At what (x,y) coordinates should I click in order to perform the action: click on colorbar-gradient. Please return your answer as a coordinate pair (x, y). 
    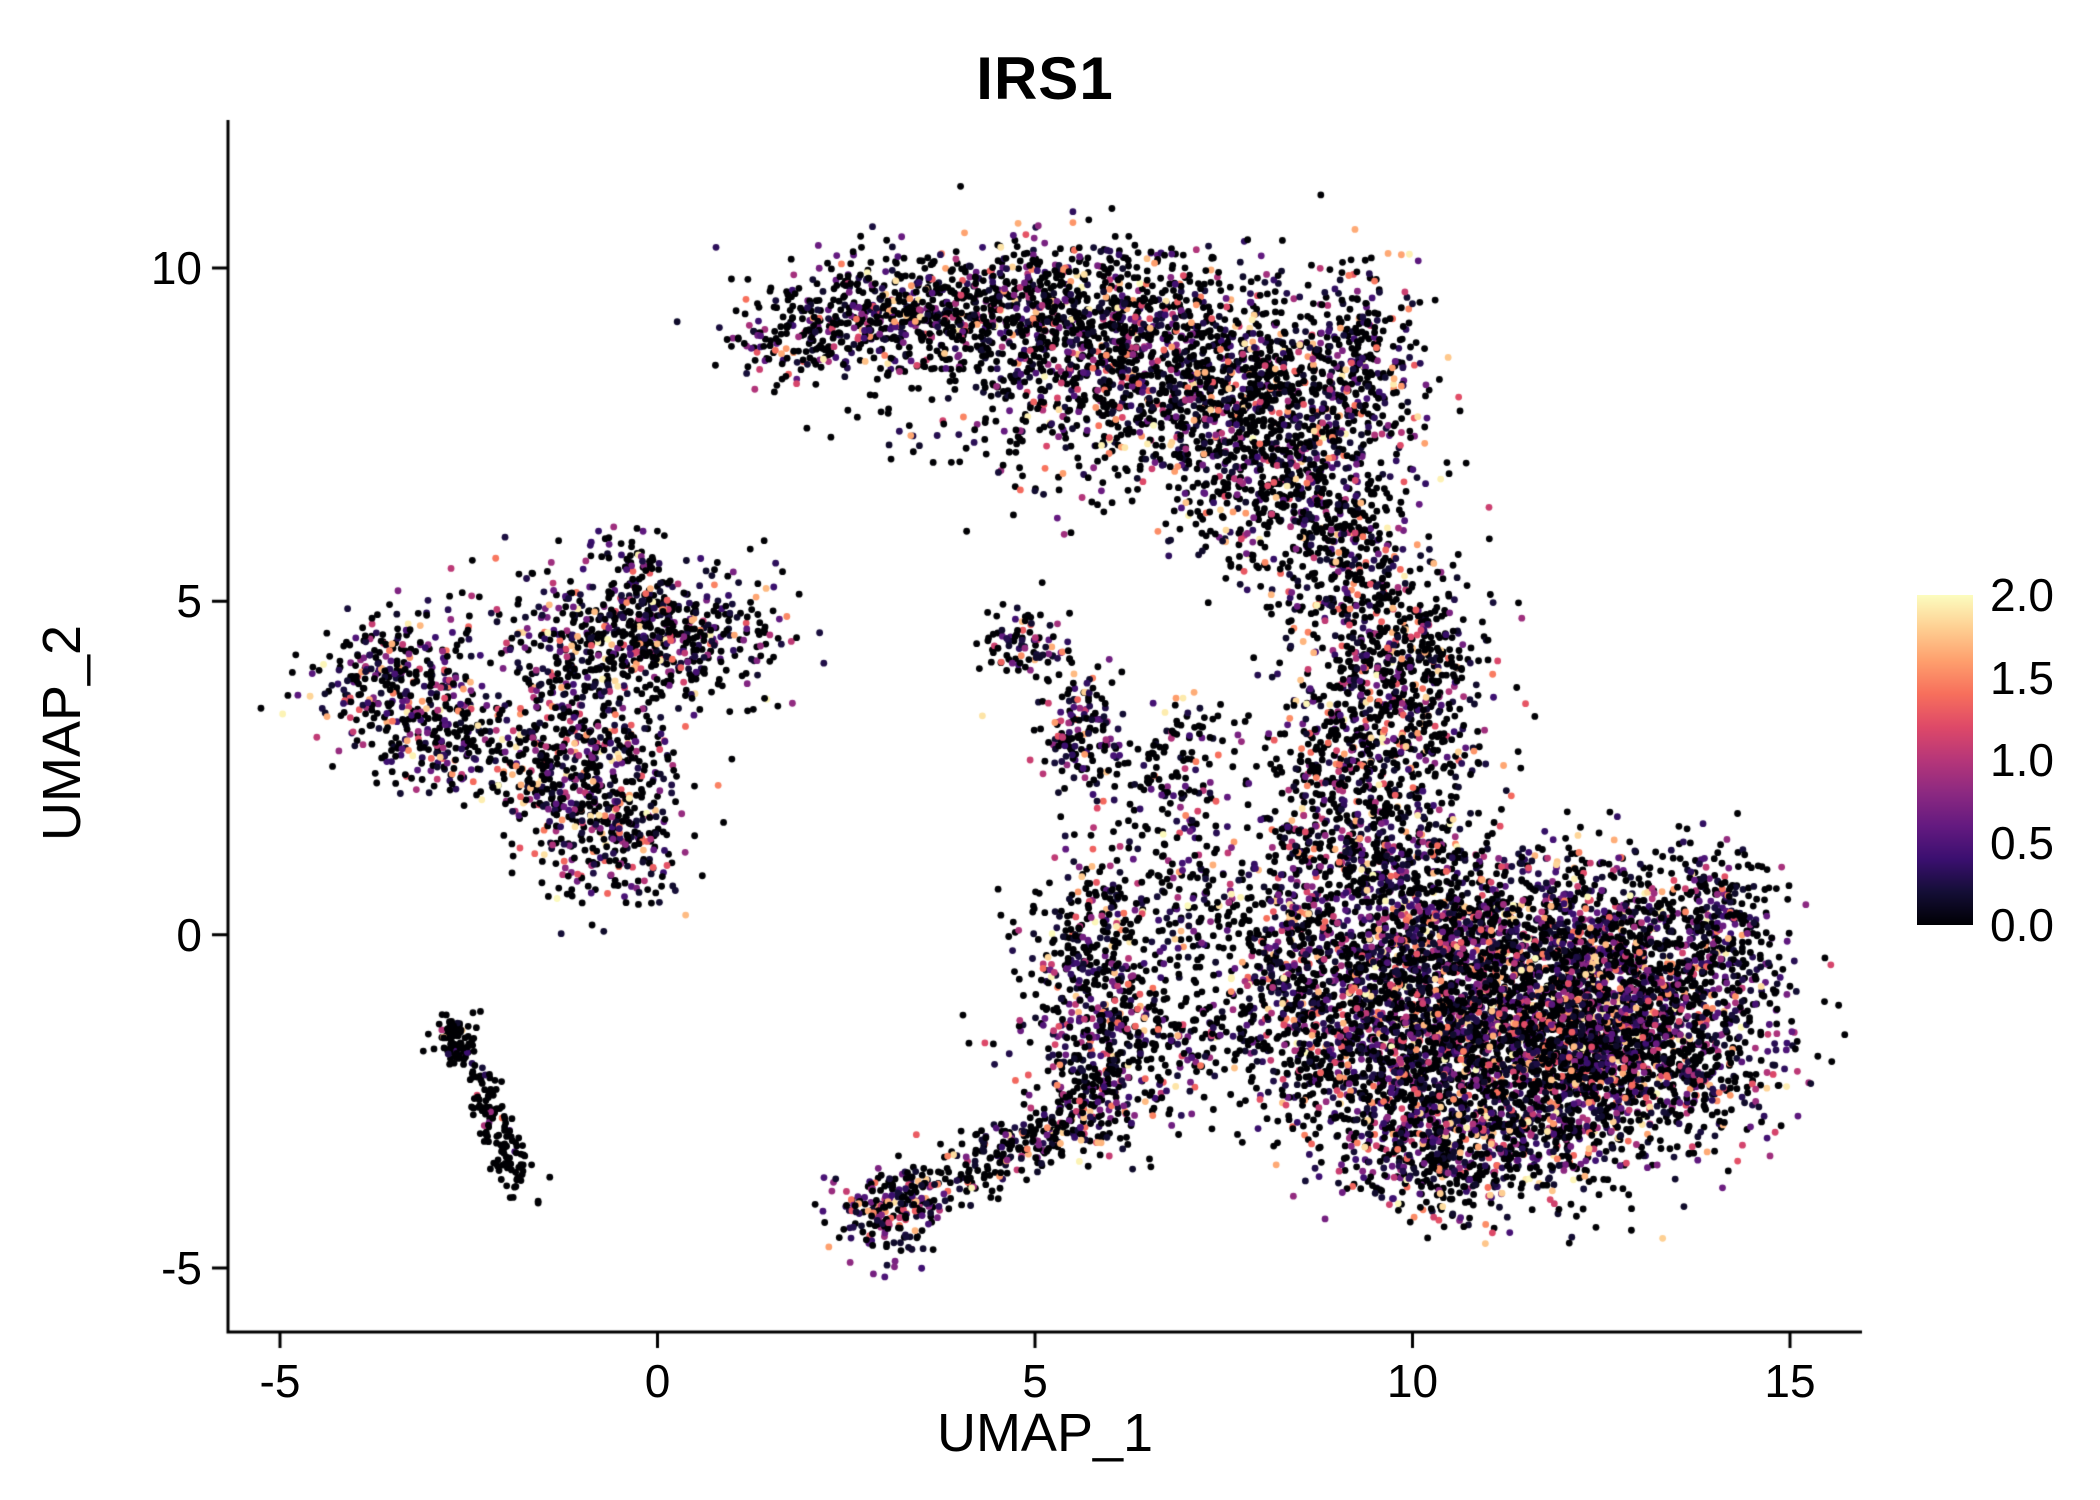
    Looking at the image, I should click on (1945, 760).